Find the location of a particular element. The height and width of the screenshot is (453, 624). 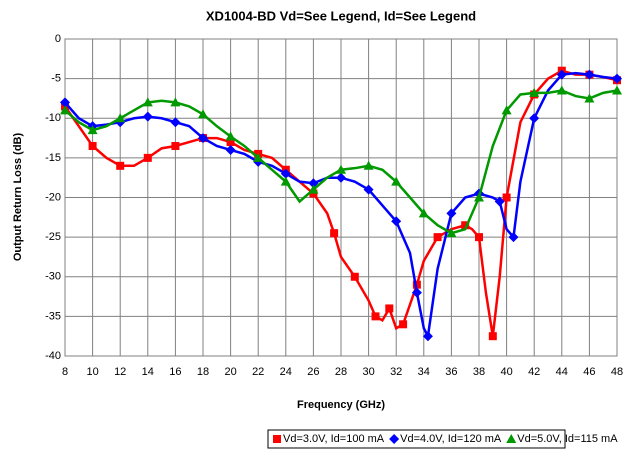

x-tick-label: 22 is located at coordinates (258, 372).